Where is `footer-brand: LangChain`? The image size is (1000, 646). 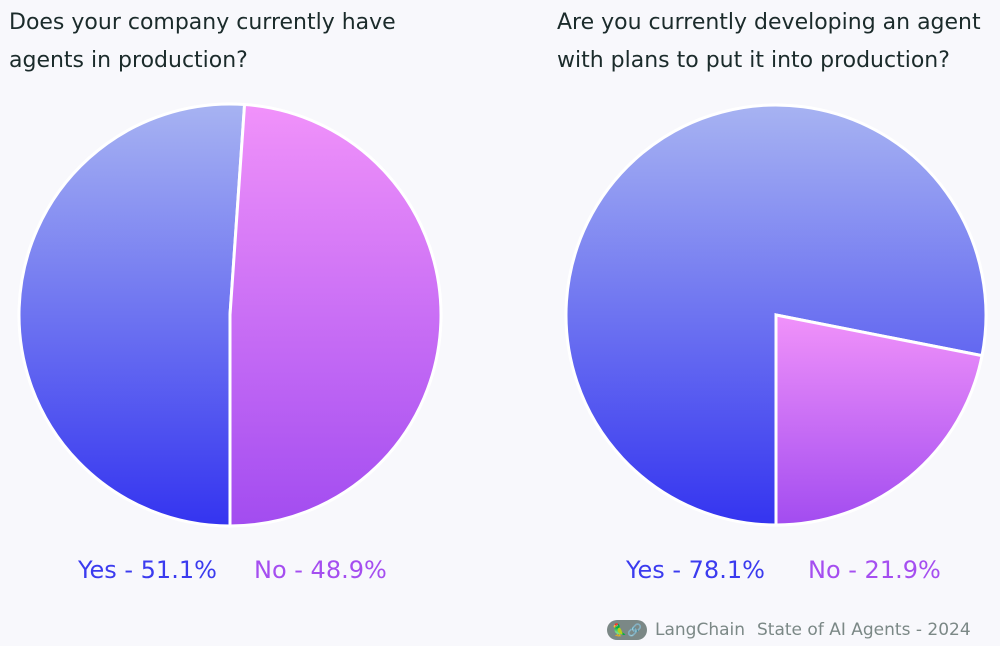
footer-brand: LangChain is located at coordinates (700, 630).